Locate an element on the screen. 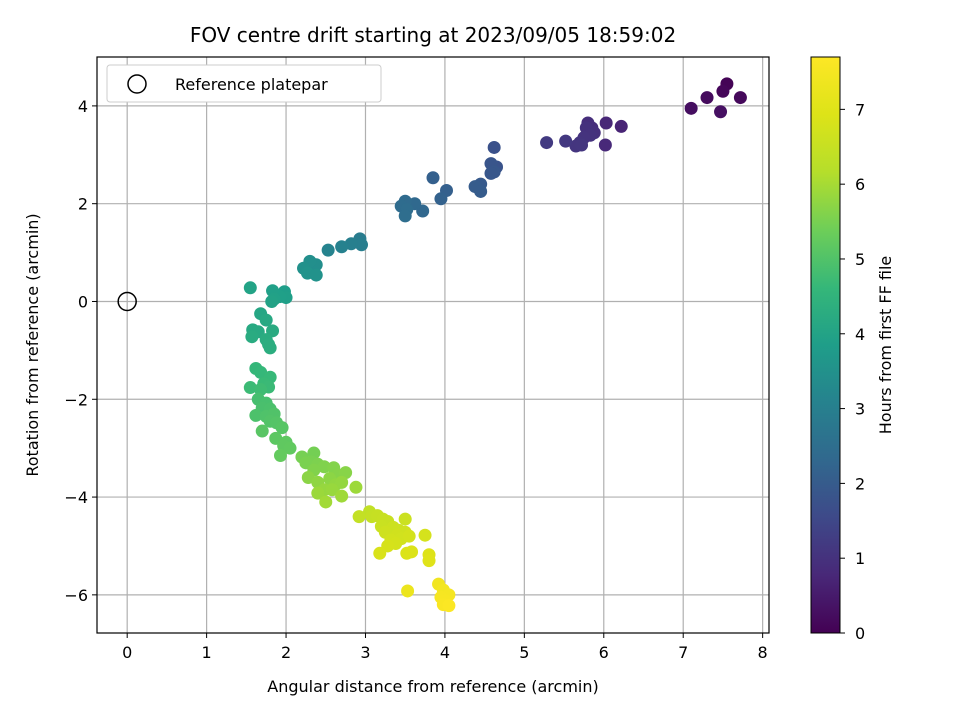 The height and width of the screenshot is (720, 960). y-axis-ticks: −6 −4 −2 0 2 4 is located at coordinates (80, 351).